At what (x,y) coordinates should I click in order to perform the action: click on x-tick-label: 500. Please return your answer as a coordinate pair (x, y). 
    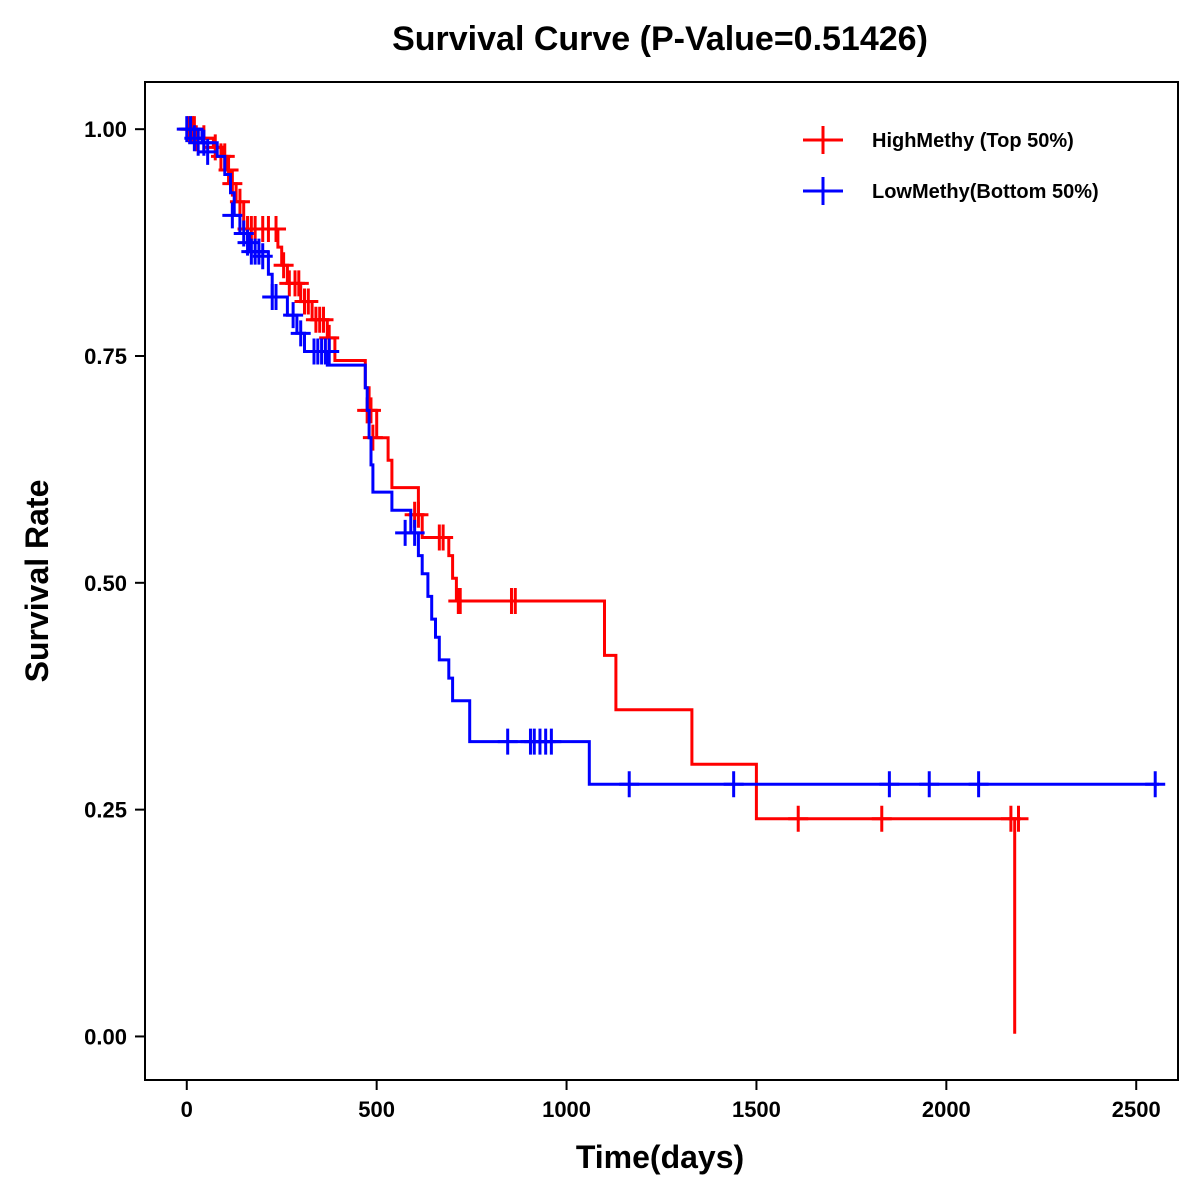
    Looking at the image, I should click on (376, 1109).